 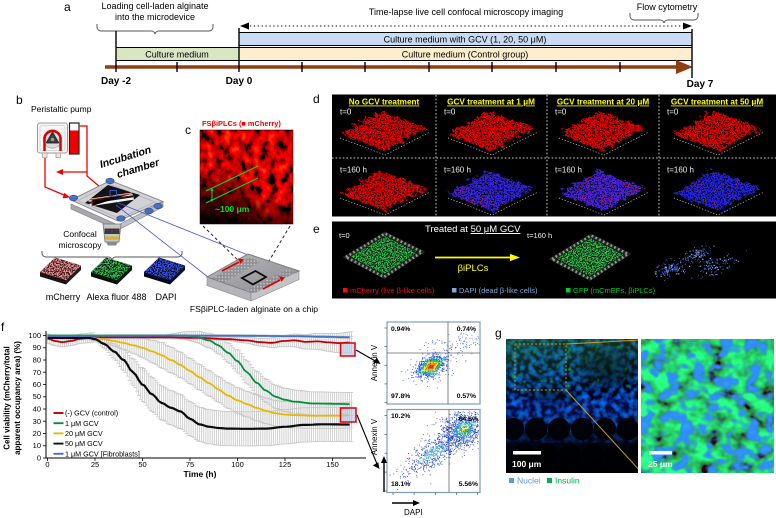 I want to click on svg-text: DAPI (dead β-like cells), so click(x=498, y=290).